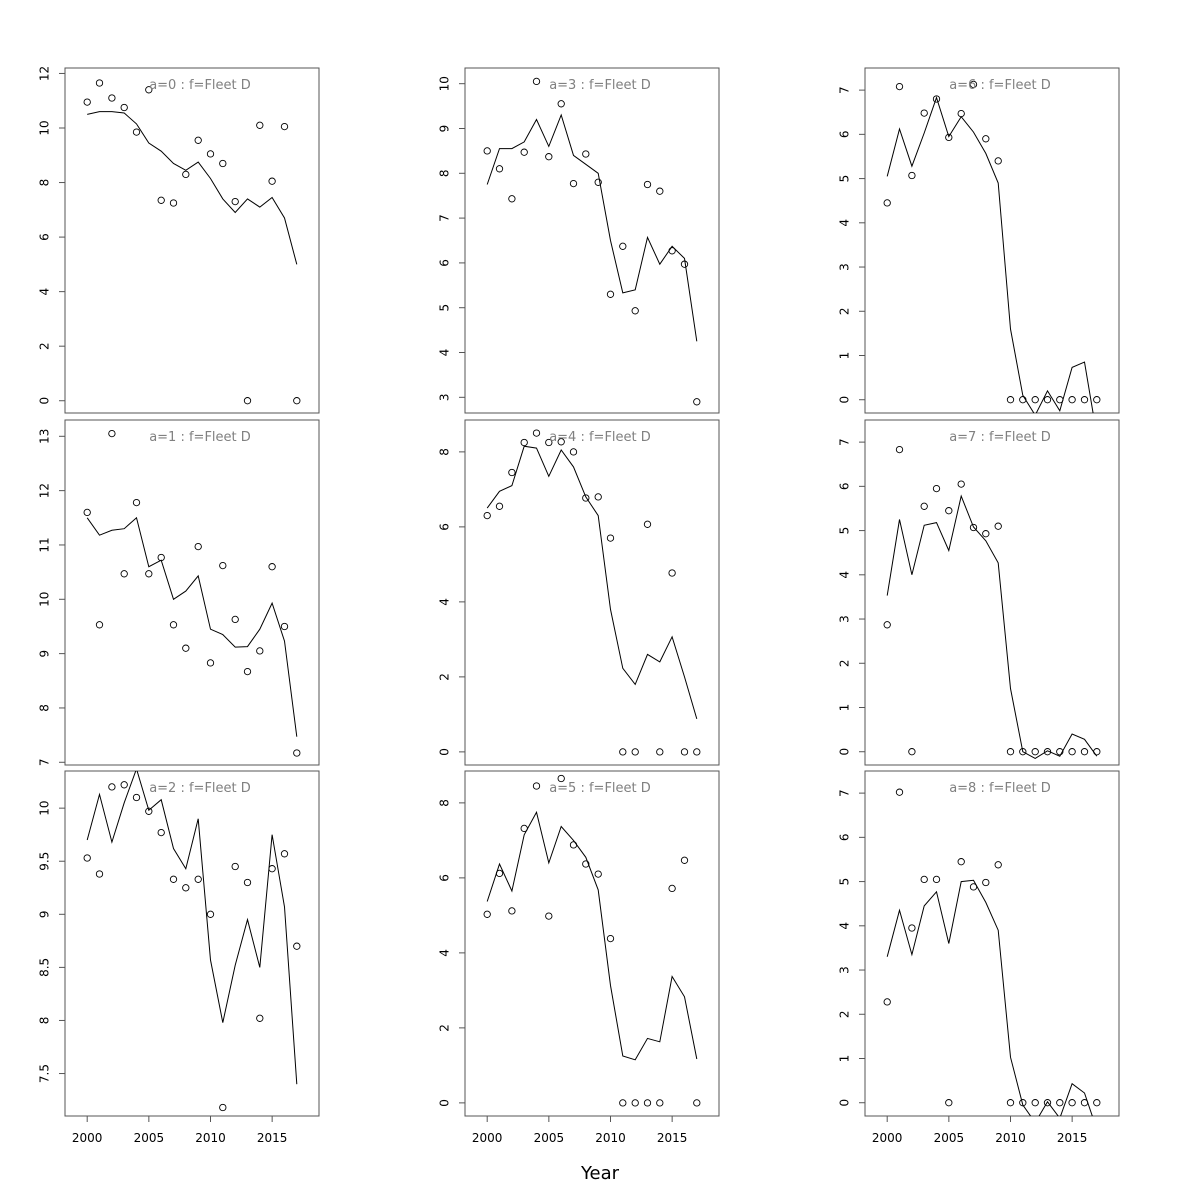  What do you see at coordinates (200, 437) in the screenshot?
I see `panel-title: a=1 : f=Fleet D` at bounding box center [200, 437].